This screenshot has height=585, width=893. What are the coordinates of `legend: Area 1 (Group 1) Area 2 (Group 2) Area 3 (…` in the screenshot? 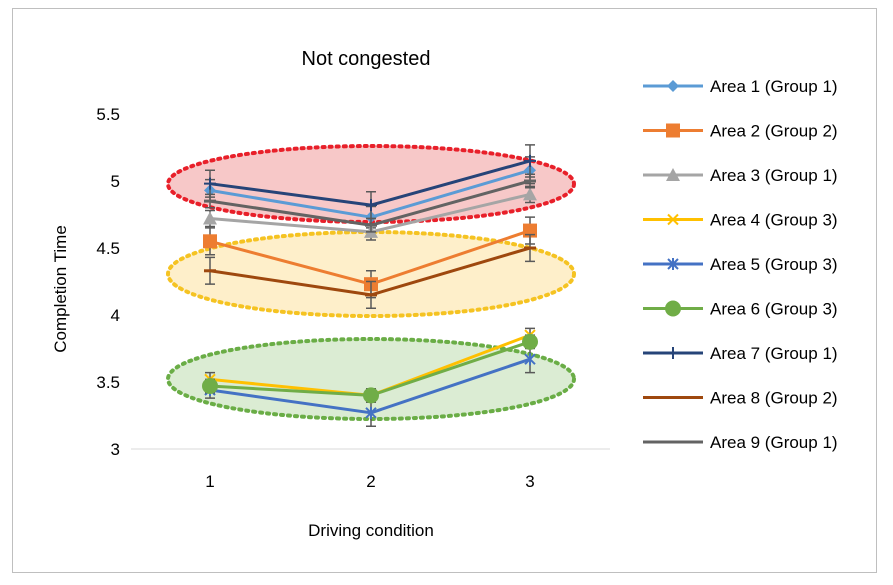 It's located at (740, 264).